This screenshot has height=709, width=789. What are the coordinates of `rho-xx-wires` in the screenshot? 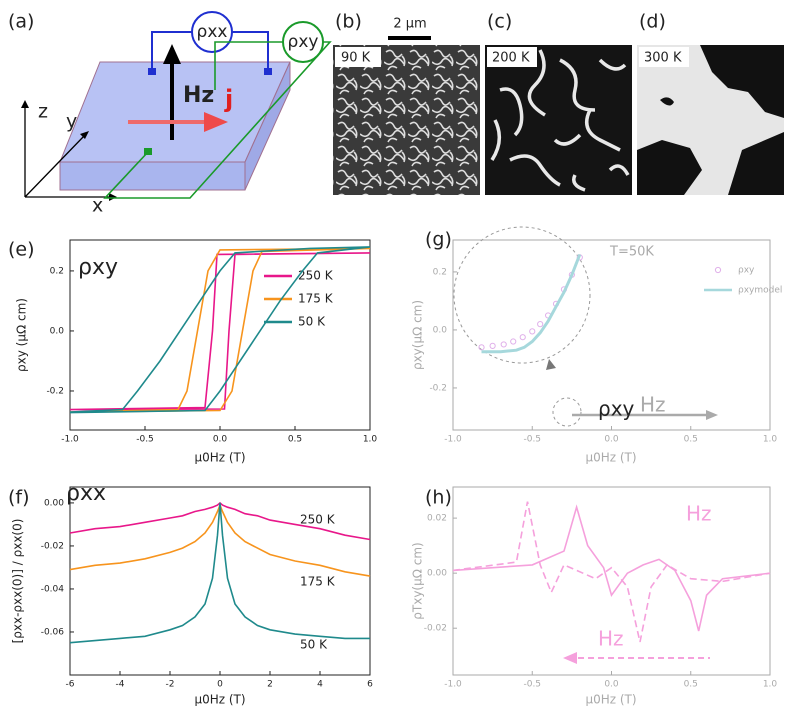 It's located at (210, 51).